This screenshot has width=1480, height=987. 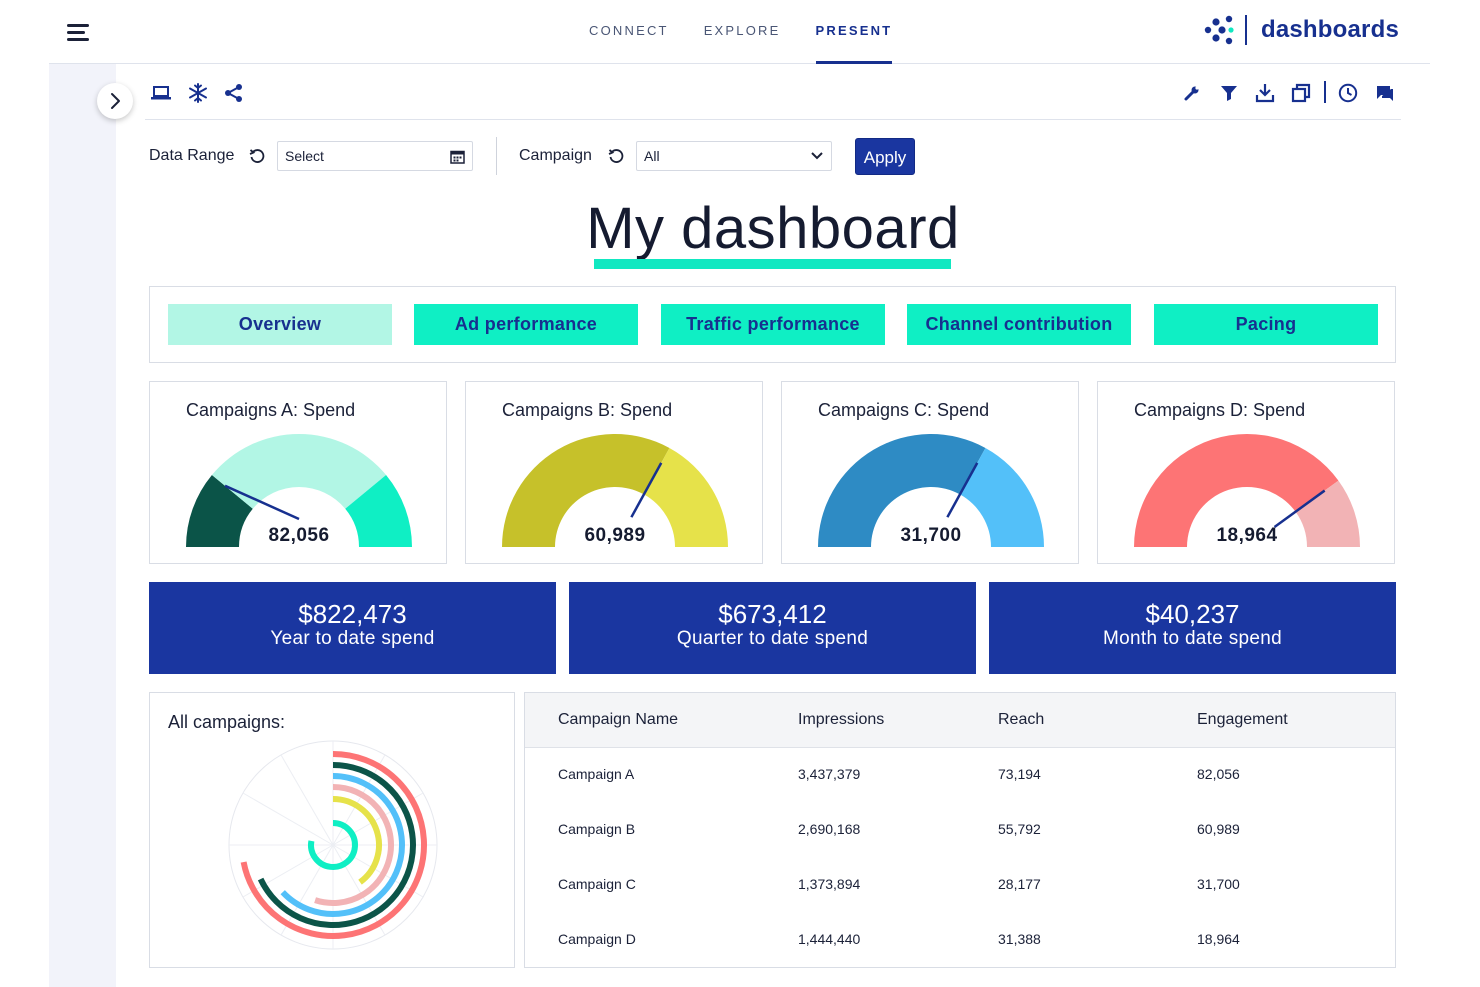 I want to click on duplicate-icon, so click(x=1301, y=93).